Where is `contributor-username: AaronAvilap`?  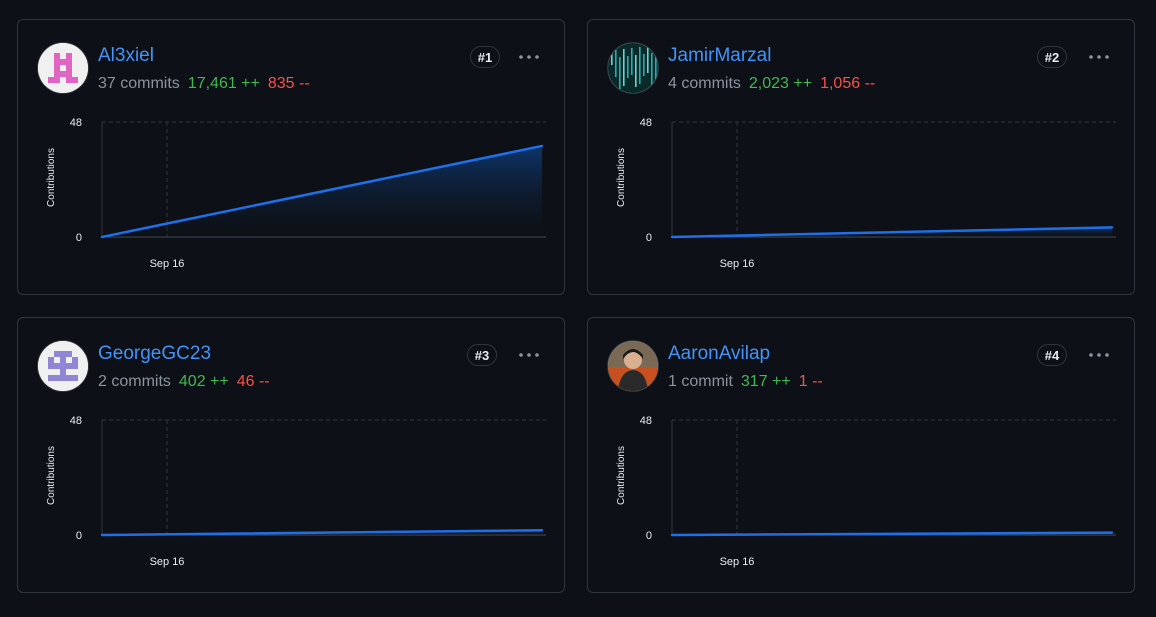
contributor-username: AaronAvilap is located at coordinates (719, 353).